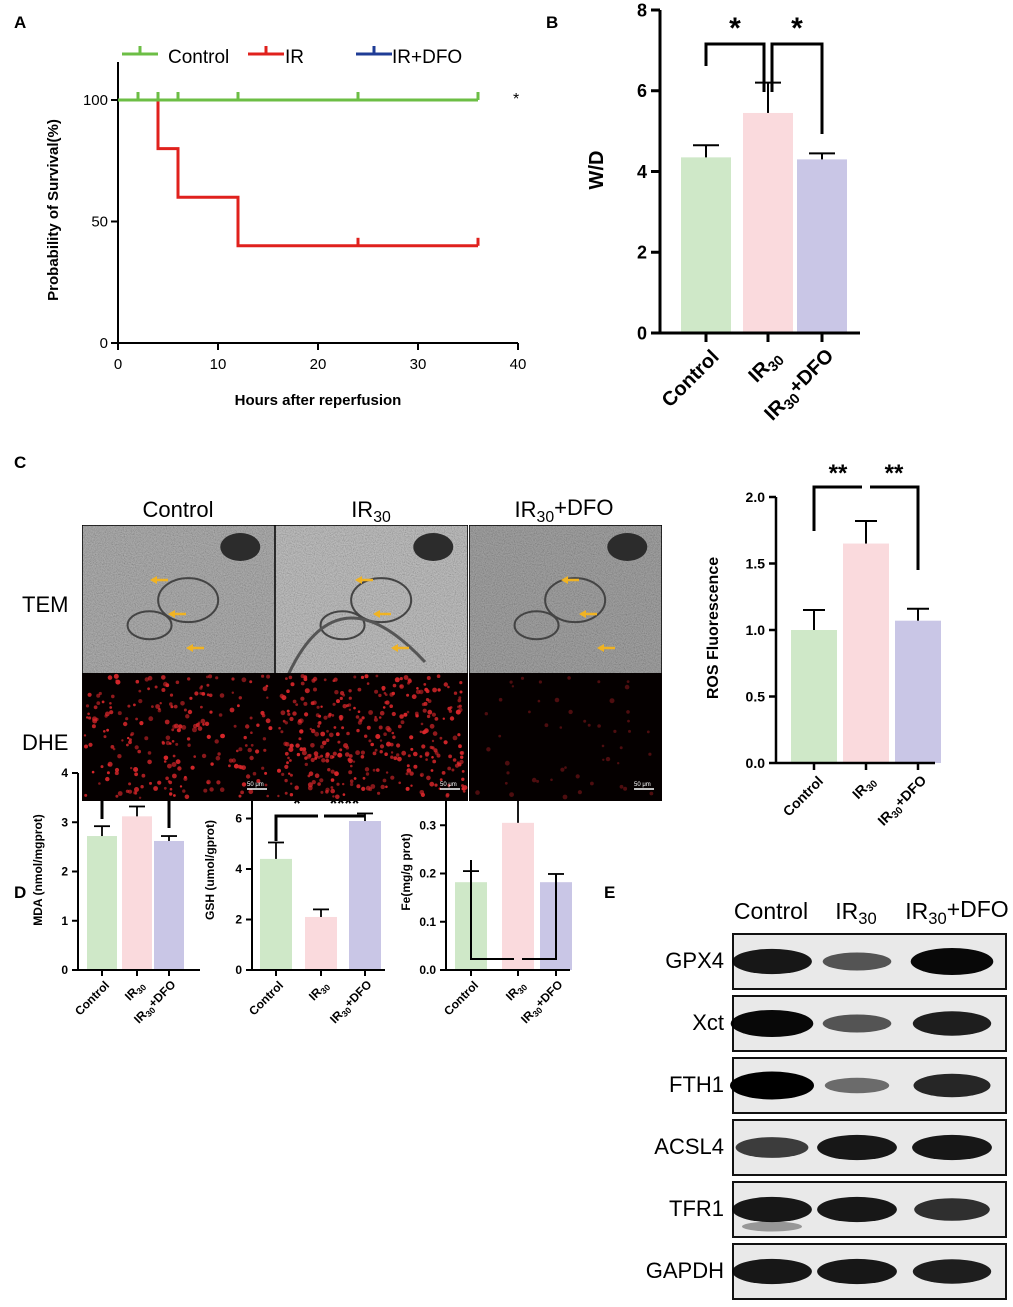  I want to click on x-tick-label: 10, so click(218, 364).